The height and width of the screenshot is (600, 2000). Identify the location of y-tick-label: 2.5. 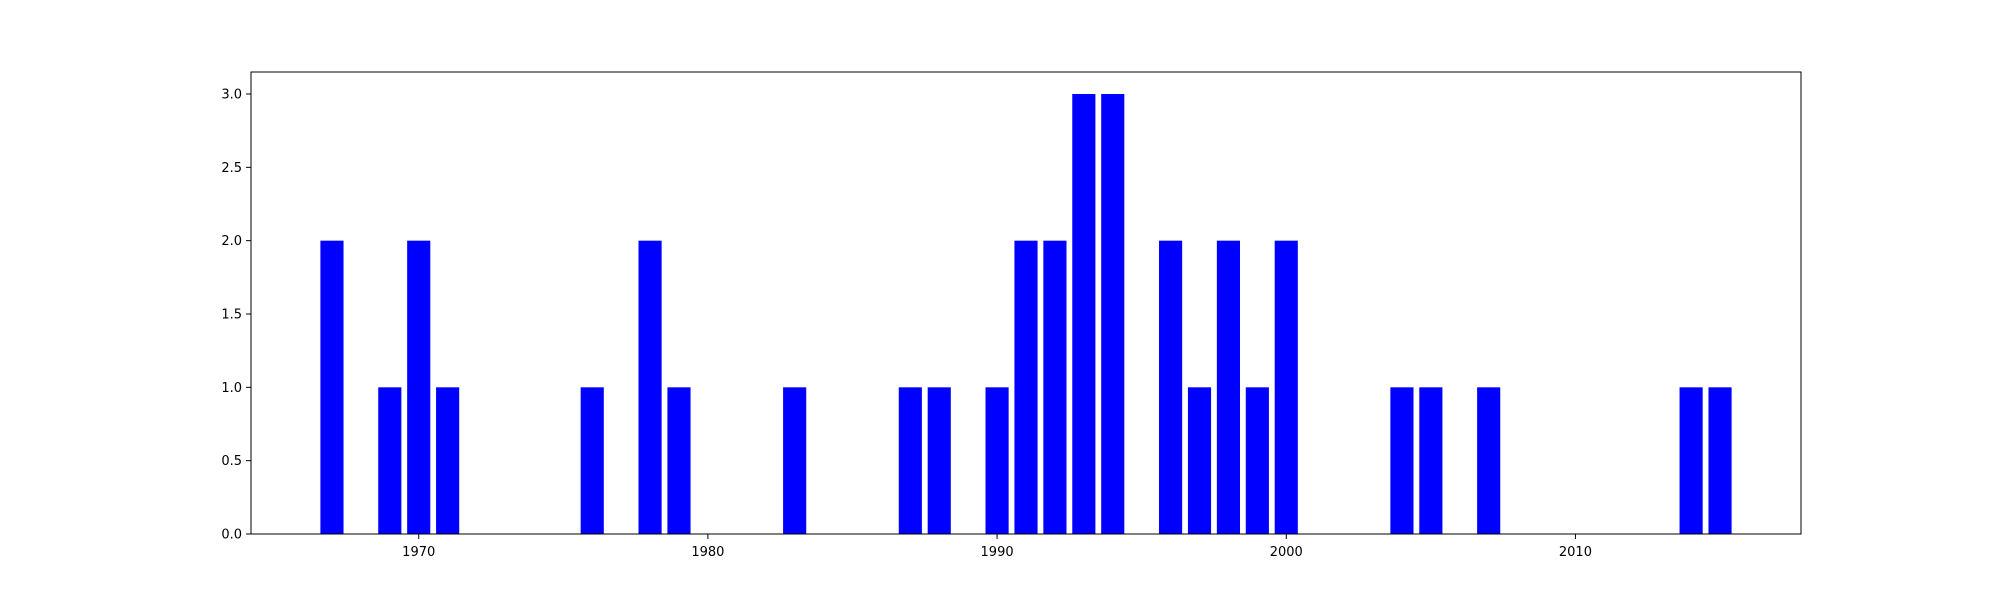
(231, 168).